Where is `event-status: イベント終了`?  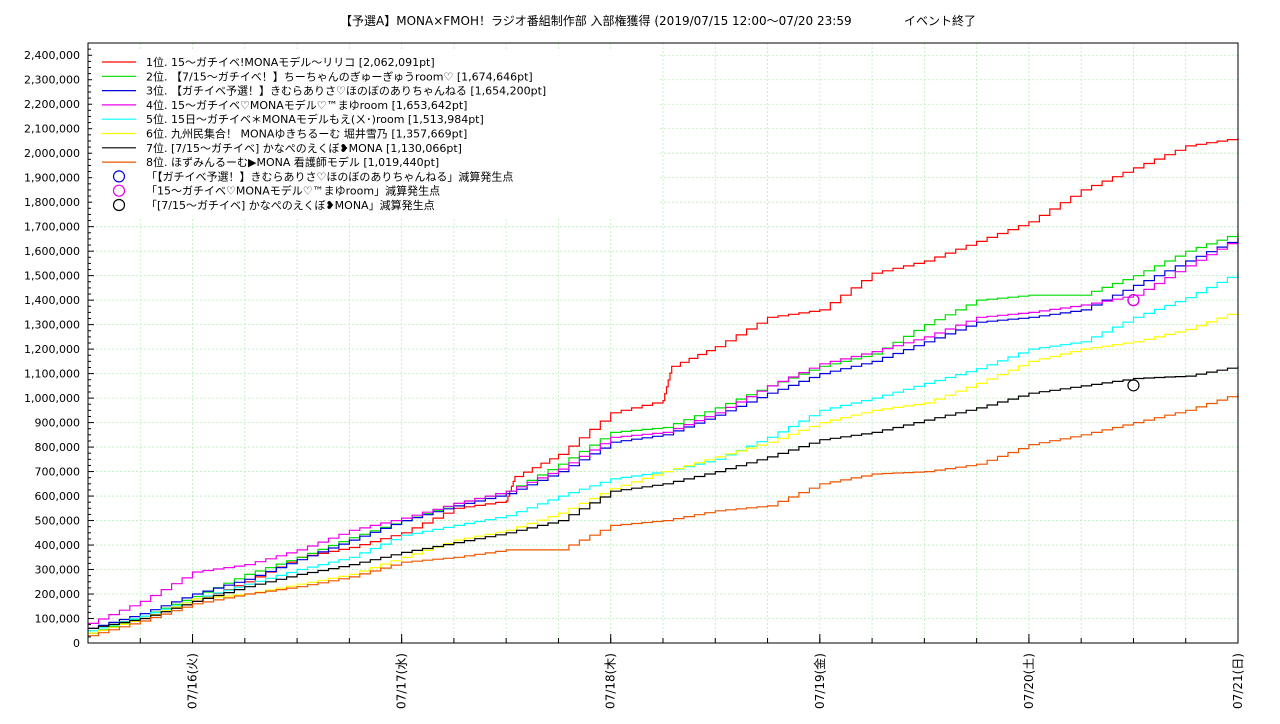
event-status: イベント終了 is located at coordinates (940, 20).